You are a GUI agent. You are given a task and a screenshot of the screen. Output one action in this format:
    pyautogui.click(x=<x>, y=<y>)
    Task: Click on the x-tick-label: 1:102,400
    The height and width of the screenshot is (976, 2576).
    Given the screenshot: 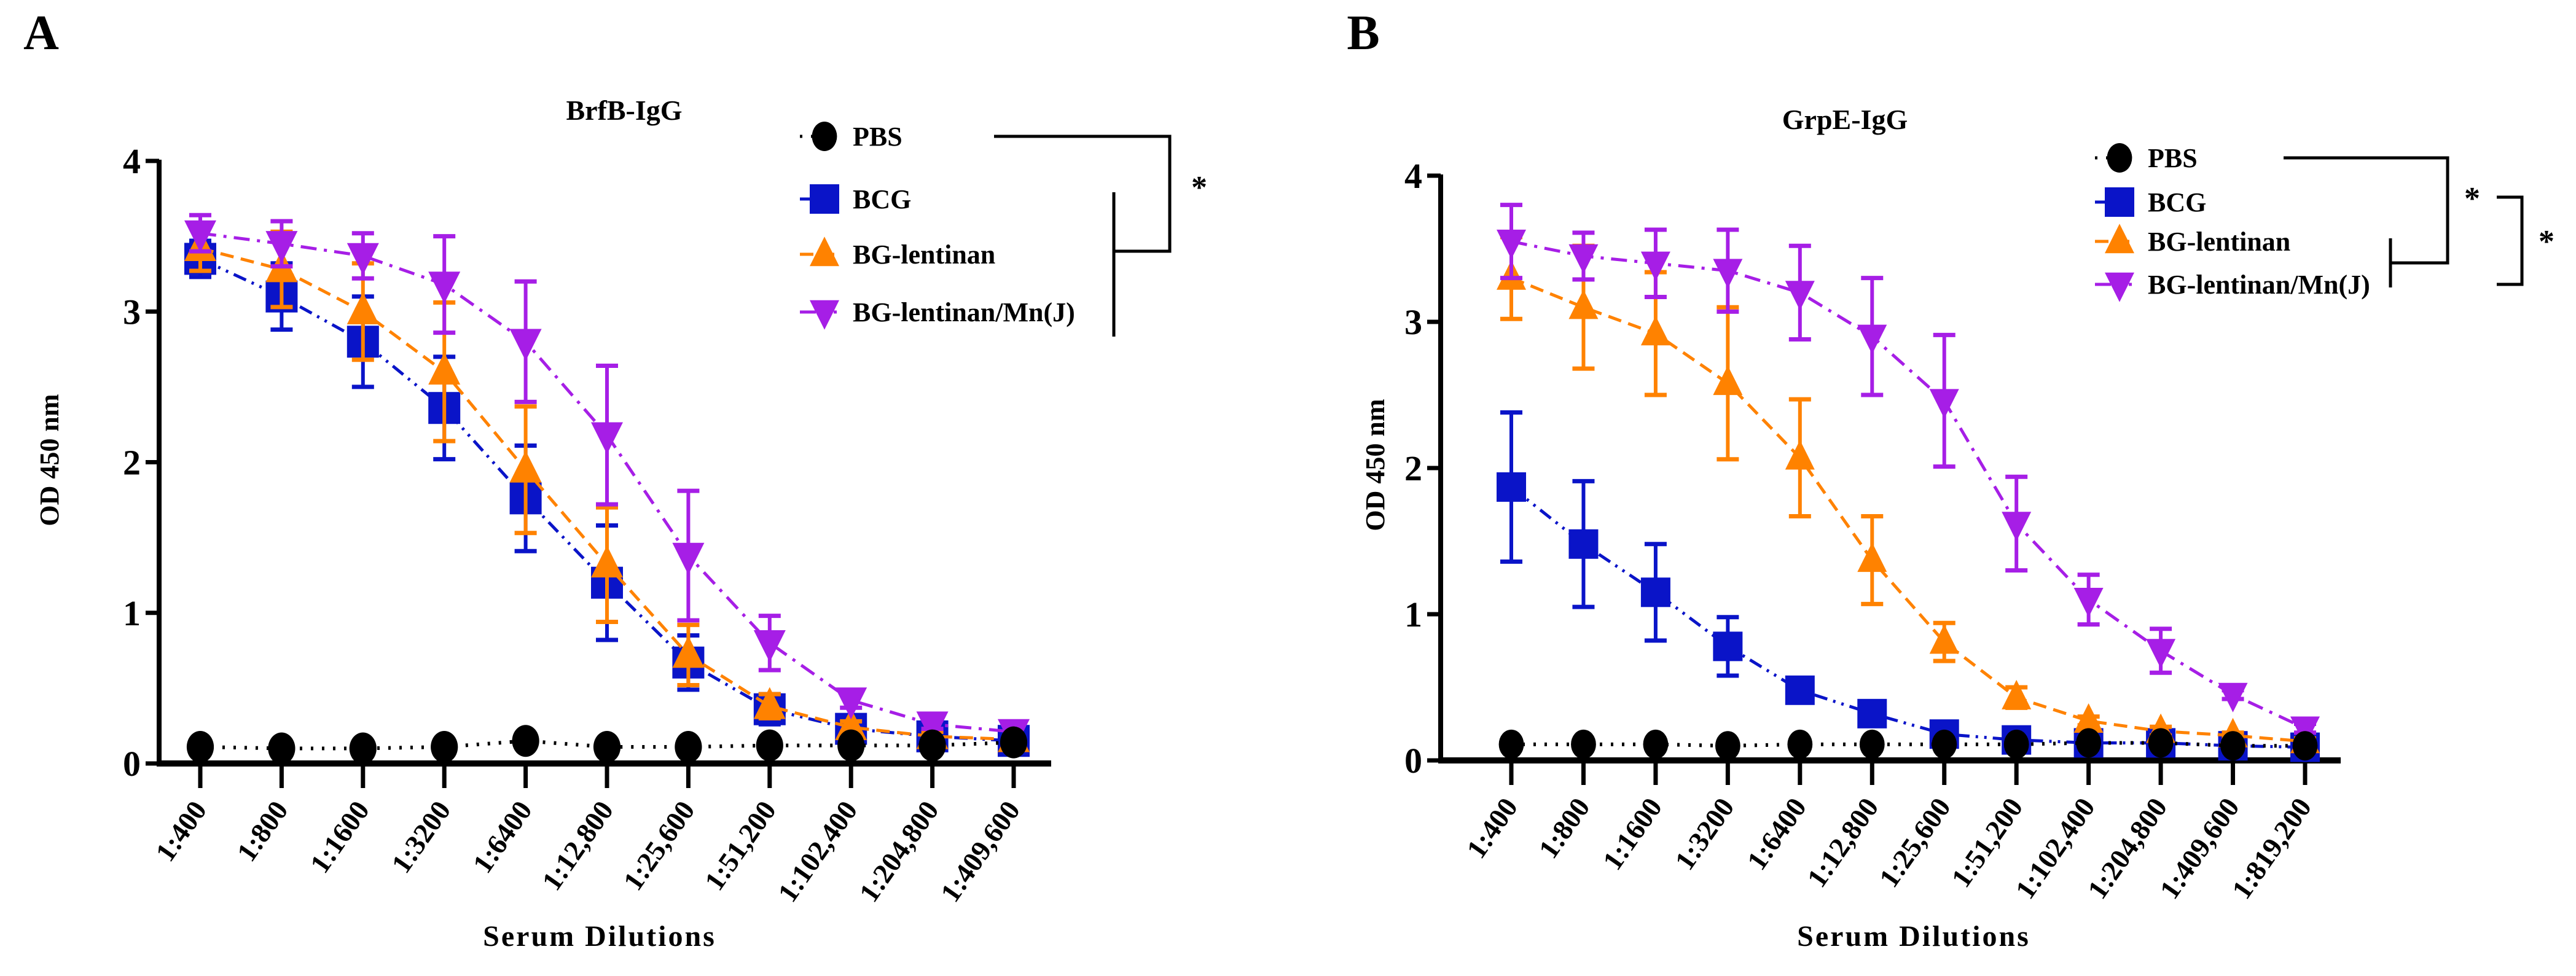 What is the action you would take?
    pyautogui.click(x=818, y=851)
    